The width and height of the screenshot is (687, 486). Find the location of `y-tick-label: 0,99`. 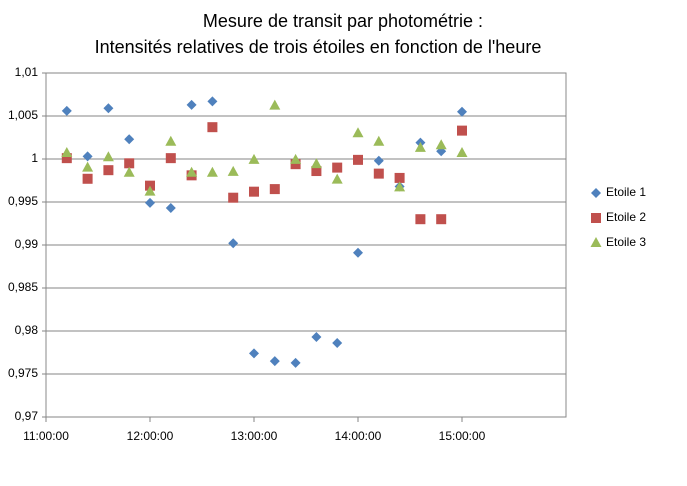

y-tick-label: 0,99 is located at coordinates (27, 244).